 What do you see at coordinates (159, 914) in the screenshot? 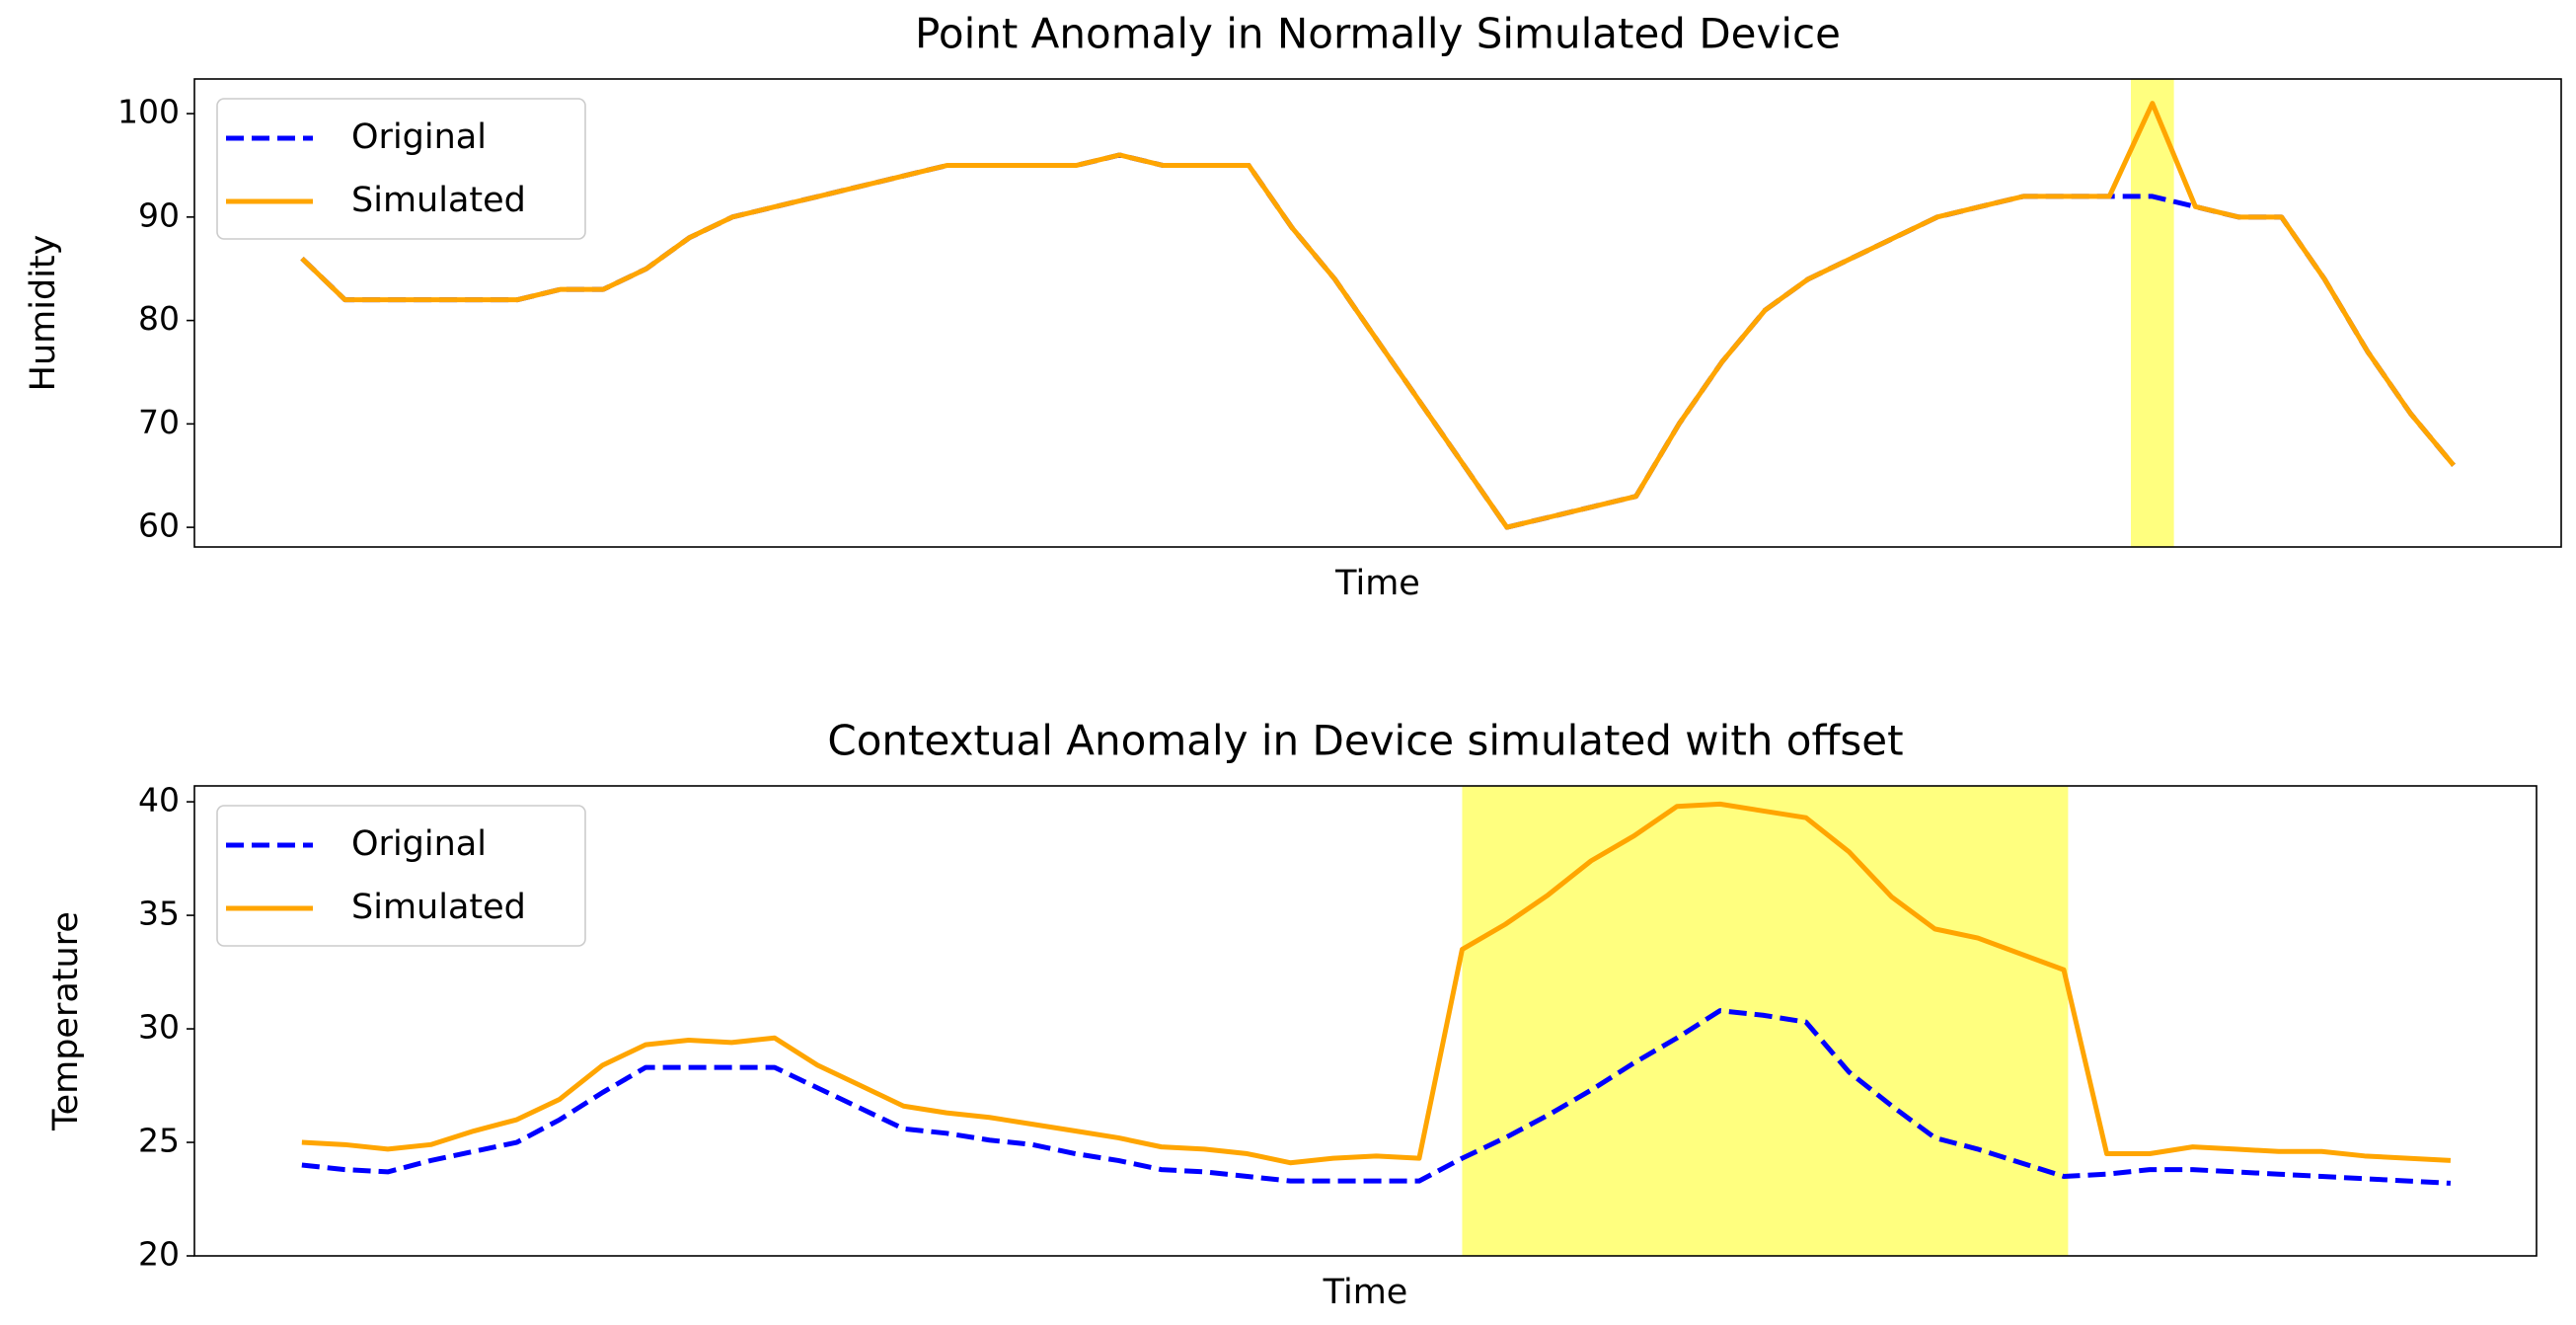
I see `y-tick-label: 35` at bounding box center [159, 914].